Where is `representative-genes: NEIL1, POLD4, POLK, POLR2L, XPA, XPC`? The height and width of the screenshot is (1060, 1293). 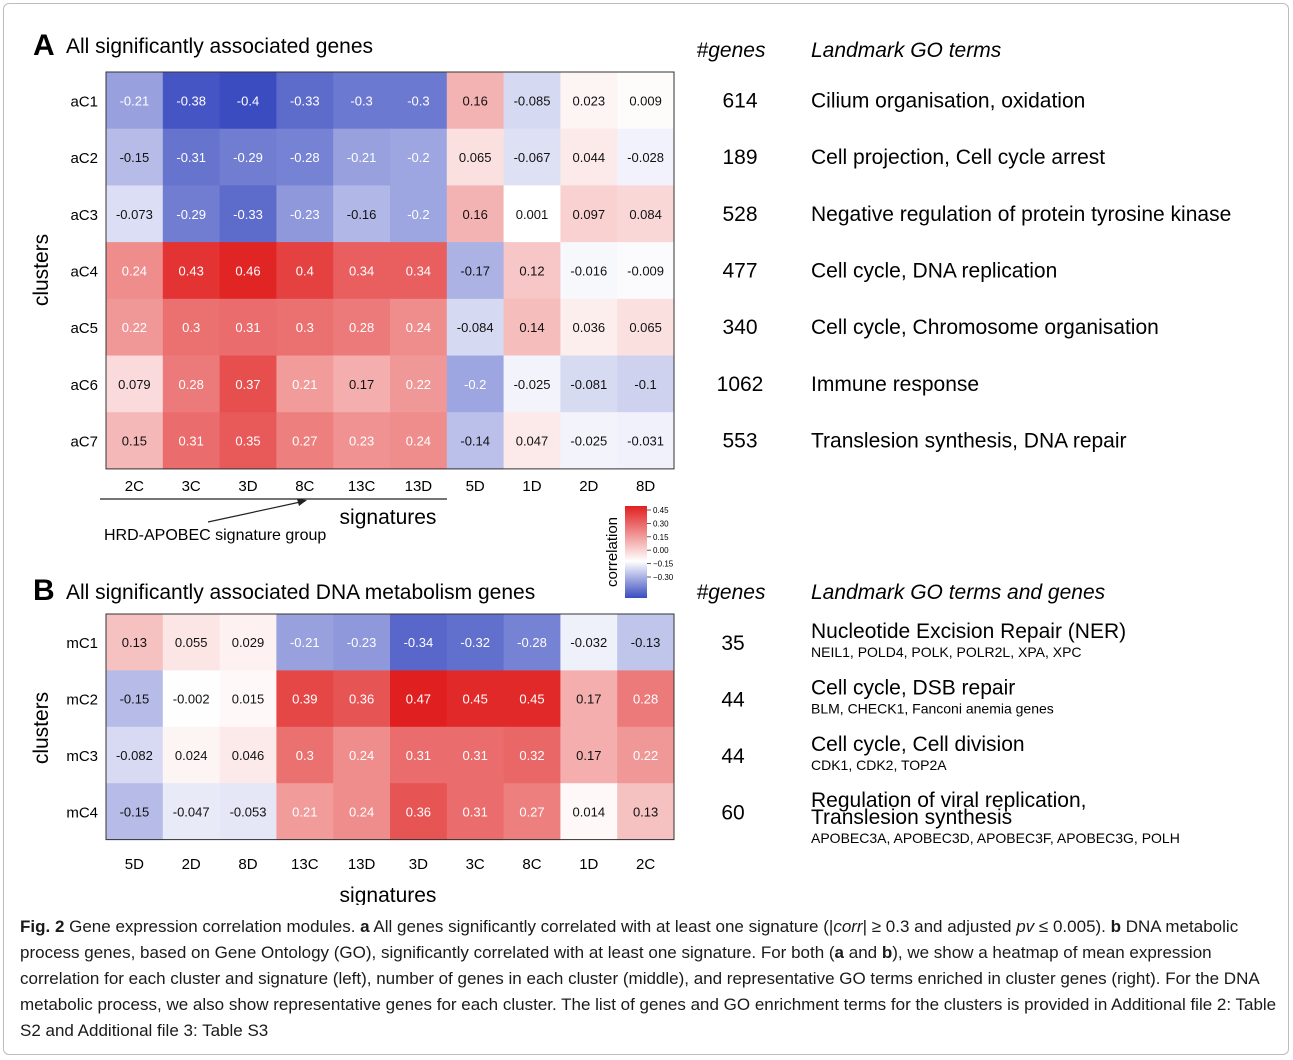 representative-genes: NEIL1, POLD4, POLK, POLR2L, XPA, XPC is located at coordinates (946, 652).